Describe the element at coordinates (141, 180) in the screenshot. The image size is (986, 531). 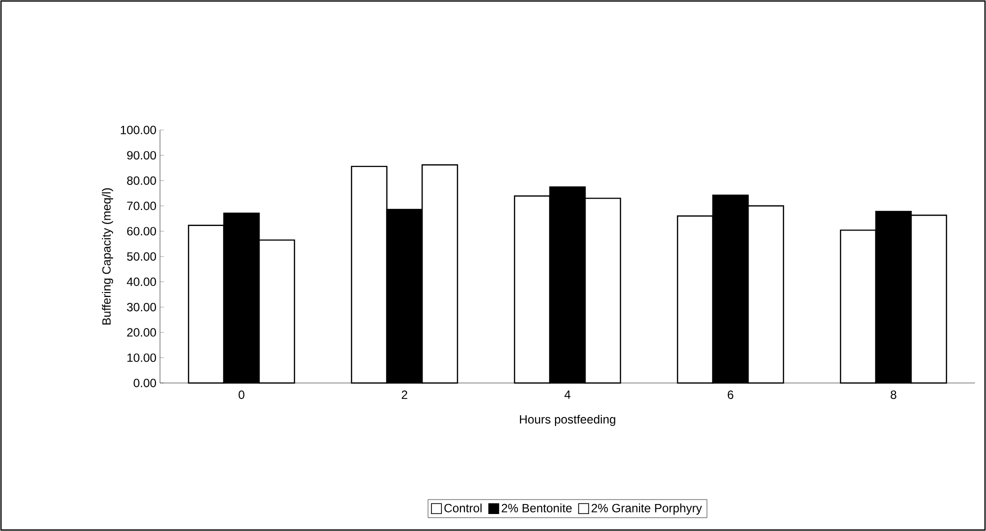
I see `y-tick-label: 80.00` at that location.